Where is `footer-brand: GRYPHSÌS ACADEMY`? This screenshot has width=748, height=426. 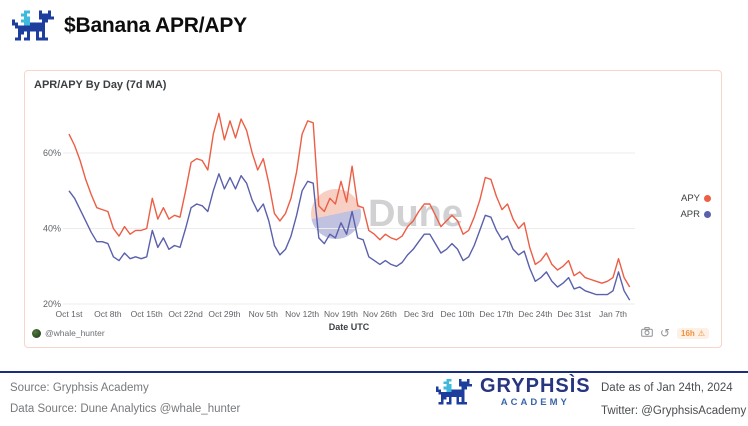
footer-brand: GRYPHSÌS ACADEMY is located at coordinates (513, 392).